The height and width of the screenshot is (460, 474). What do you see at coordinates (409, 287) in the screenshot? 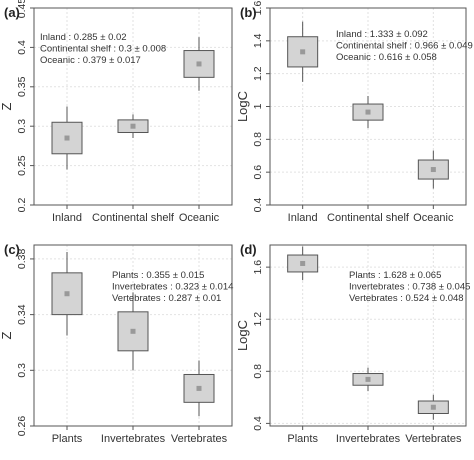
I see `panel-d-annotation-1: Invertebrates : 0.738 ± 0.045` at bounding box center [409, 287].